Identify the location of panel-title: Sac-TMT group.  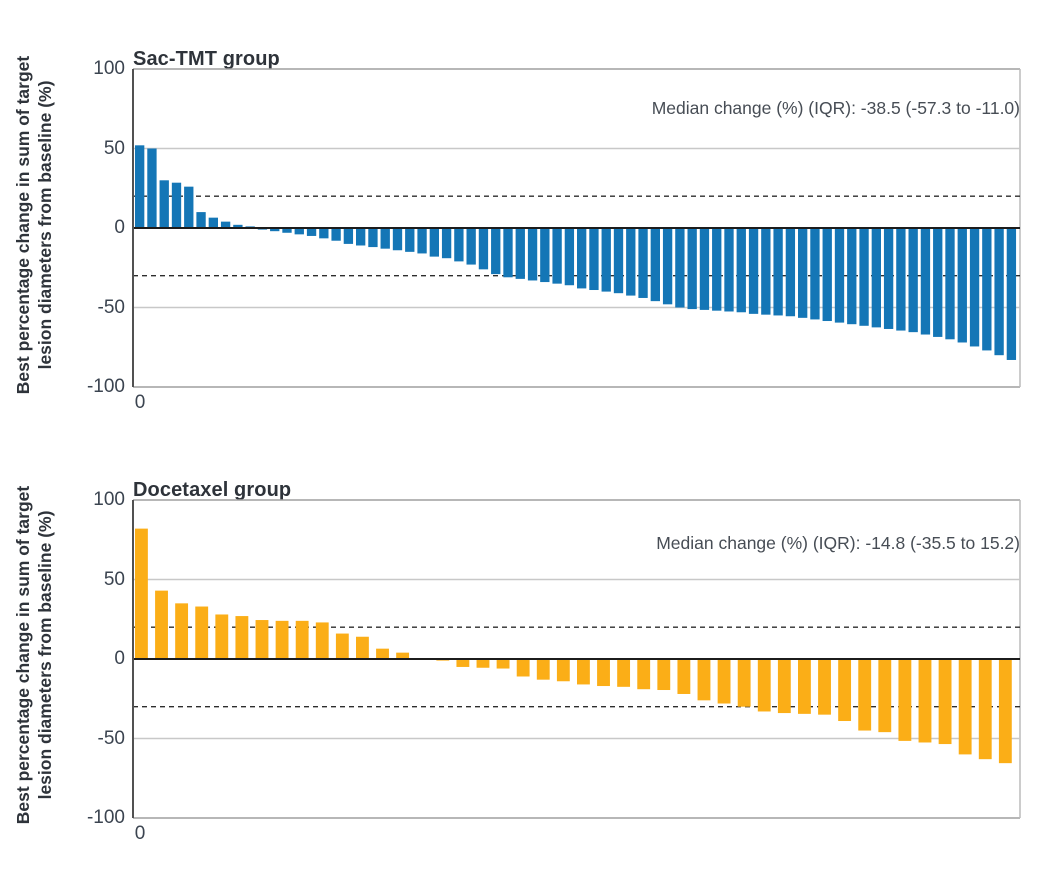
(206, 58).